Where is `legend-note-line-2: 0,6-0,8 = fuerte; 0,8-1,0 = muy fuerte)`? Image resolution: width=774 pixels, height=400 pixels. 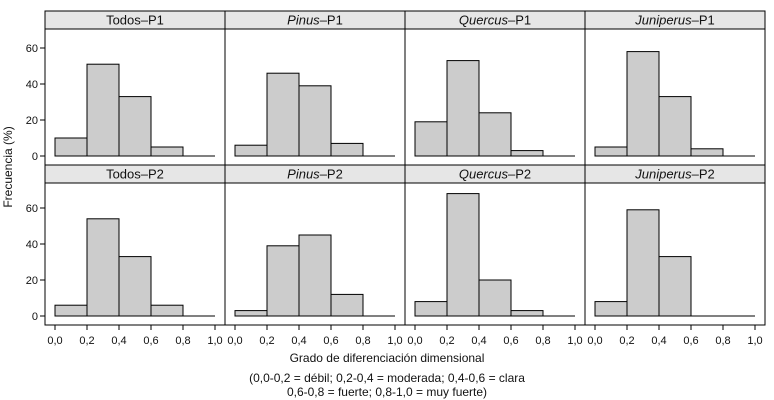
legend-note-line-2: 0,6-0,8 = fuerte; 0,8-1,0 = muy fuerte) is located at coordinates (387, 392).